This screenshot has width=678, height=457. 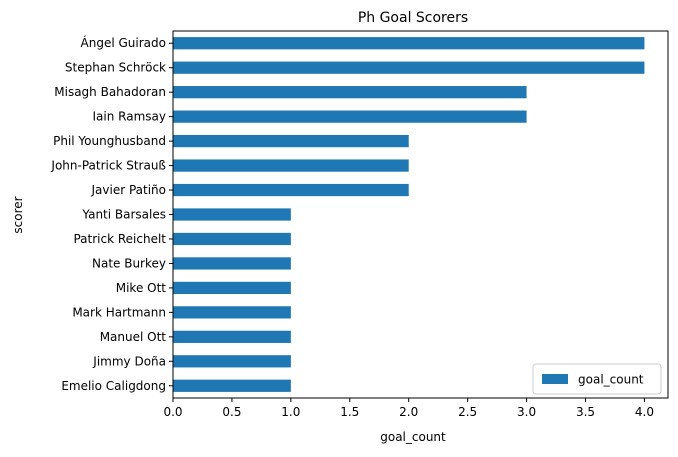 What do you see at coordinates (467, 412) in the screenshot?
I see `x-tick-label: 2.5` at bounding box center [467, 412].